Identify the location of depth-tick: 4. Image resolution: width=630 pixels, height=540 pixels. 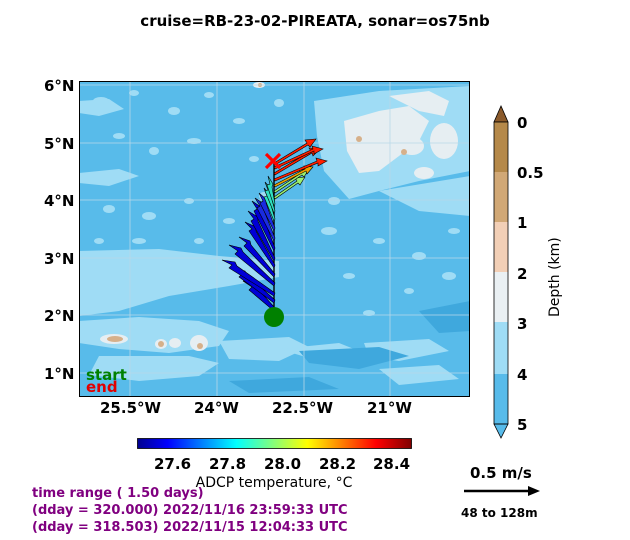
(522, 375).